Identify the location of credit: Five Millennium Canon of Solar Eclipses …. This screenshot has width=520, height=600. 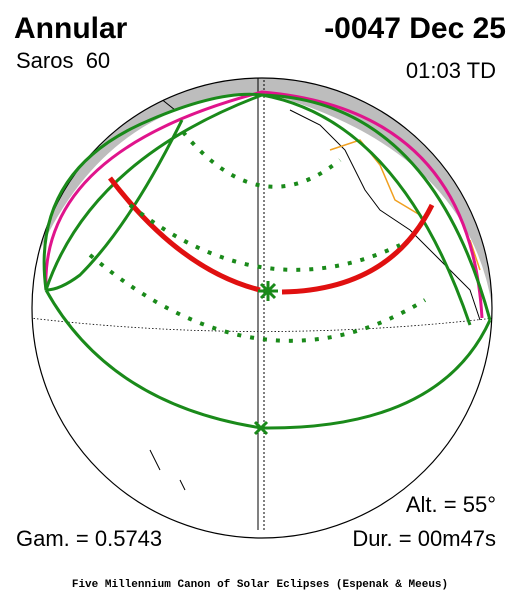
(260, 585).